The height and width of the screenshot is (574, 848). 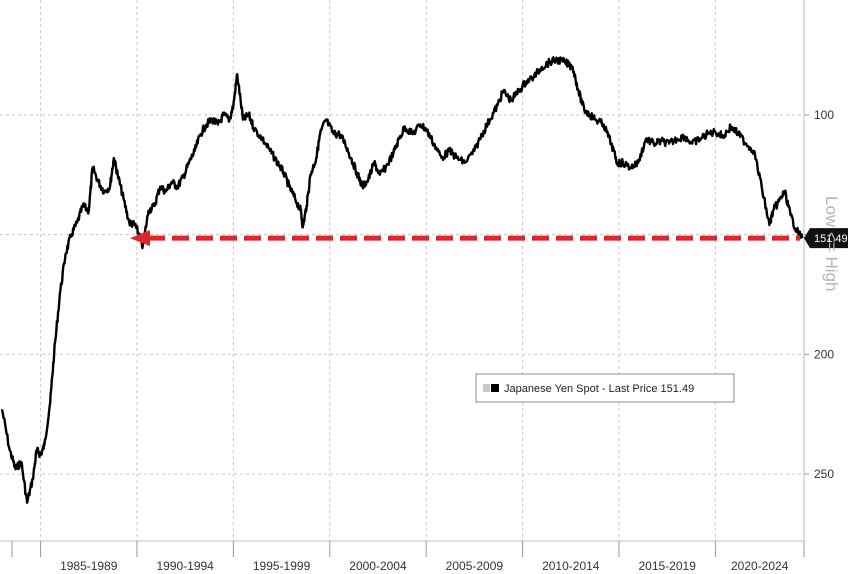 What do you see at coordinates (824, 354) in the screenshot?
I see `y-tick-label: 200` at bounding box center [824, 354].